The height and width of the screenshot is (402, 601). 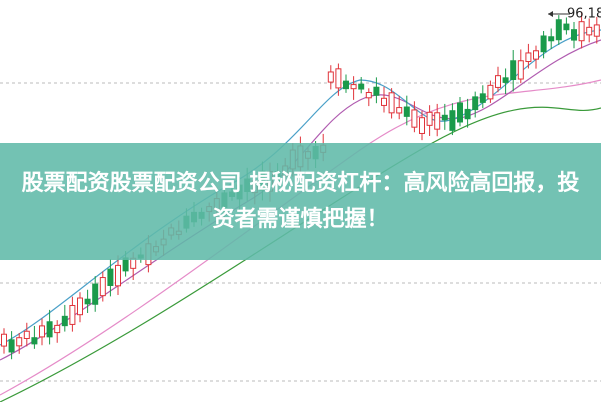 I want to click on banner-title: 股票配资股票配资公司 揭秘配资杠杆：高风险高回报，投资者需谨慎把握！, so click(x=300, y=201).